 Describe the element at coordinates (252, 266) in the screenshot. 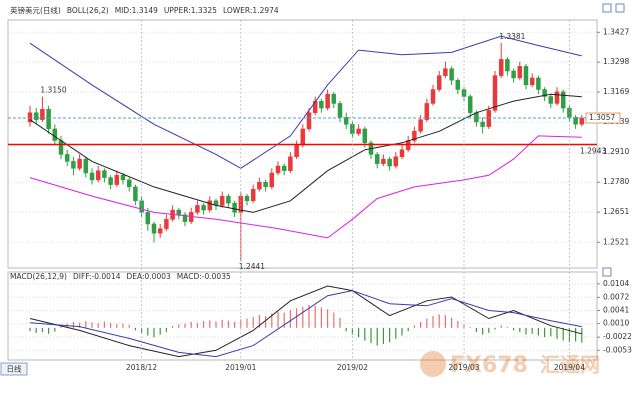

I see `annotation: 1.2441` at that location.